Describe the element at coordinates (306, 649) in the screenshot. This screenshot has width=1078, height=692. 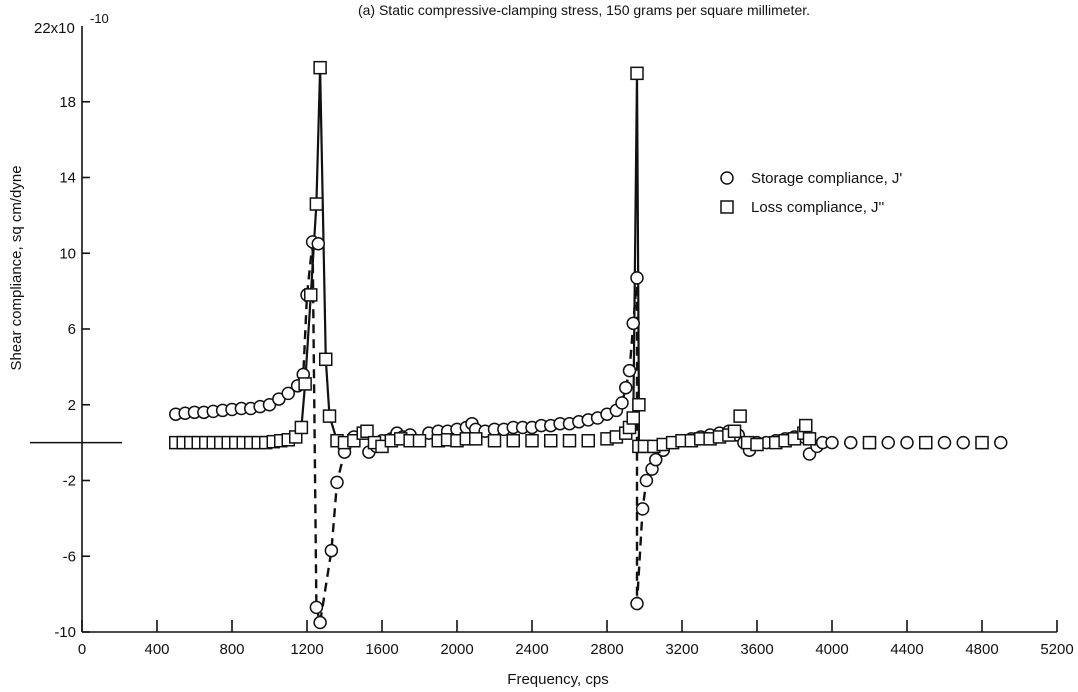
I see `x-tick-label: 1200` at that location.